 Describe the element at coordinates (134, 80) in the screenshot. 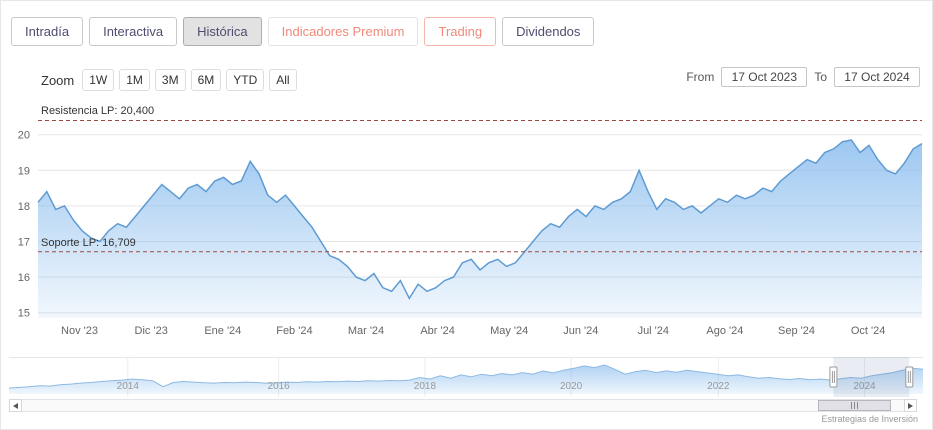

I see `zoom-1m-button: 1M` at that location.